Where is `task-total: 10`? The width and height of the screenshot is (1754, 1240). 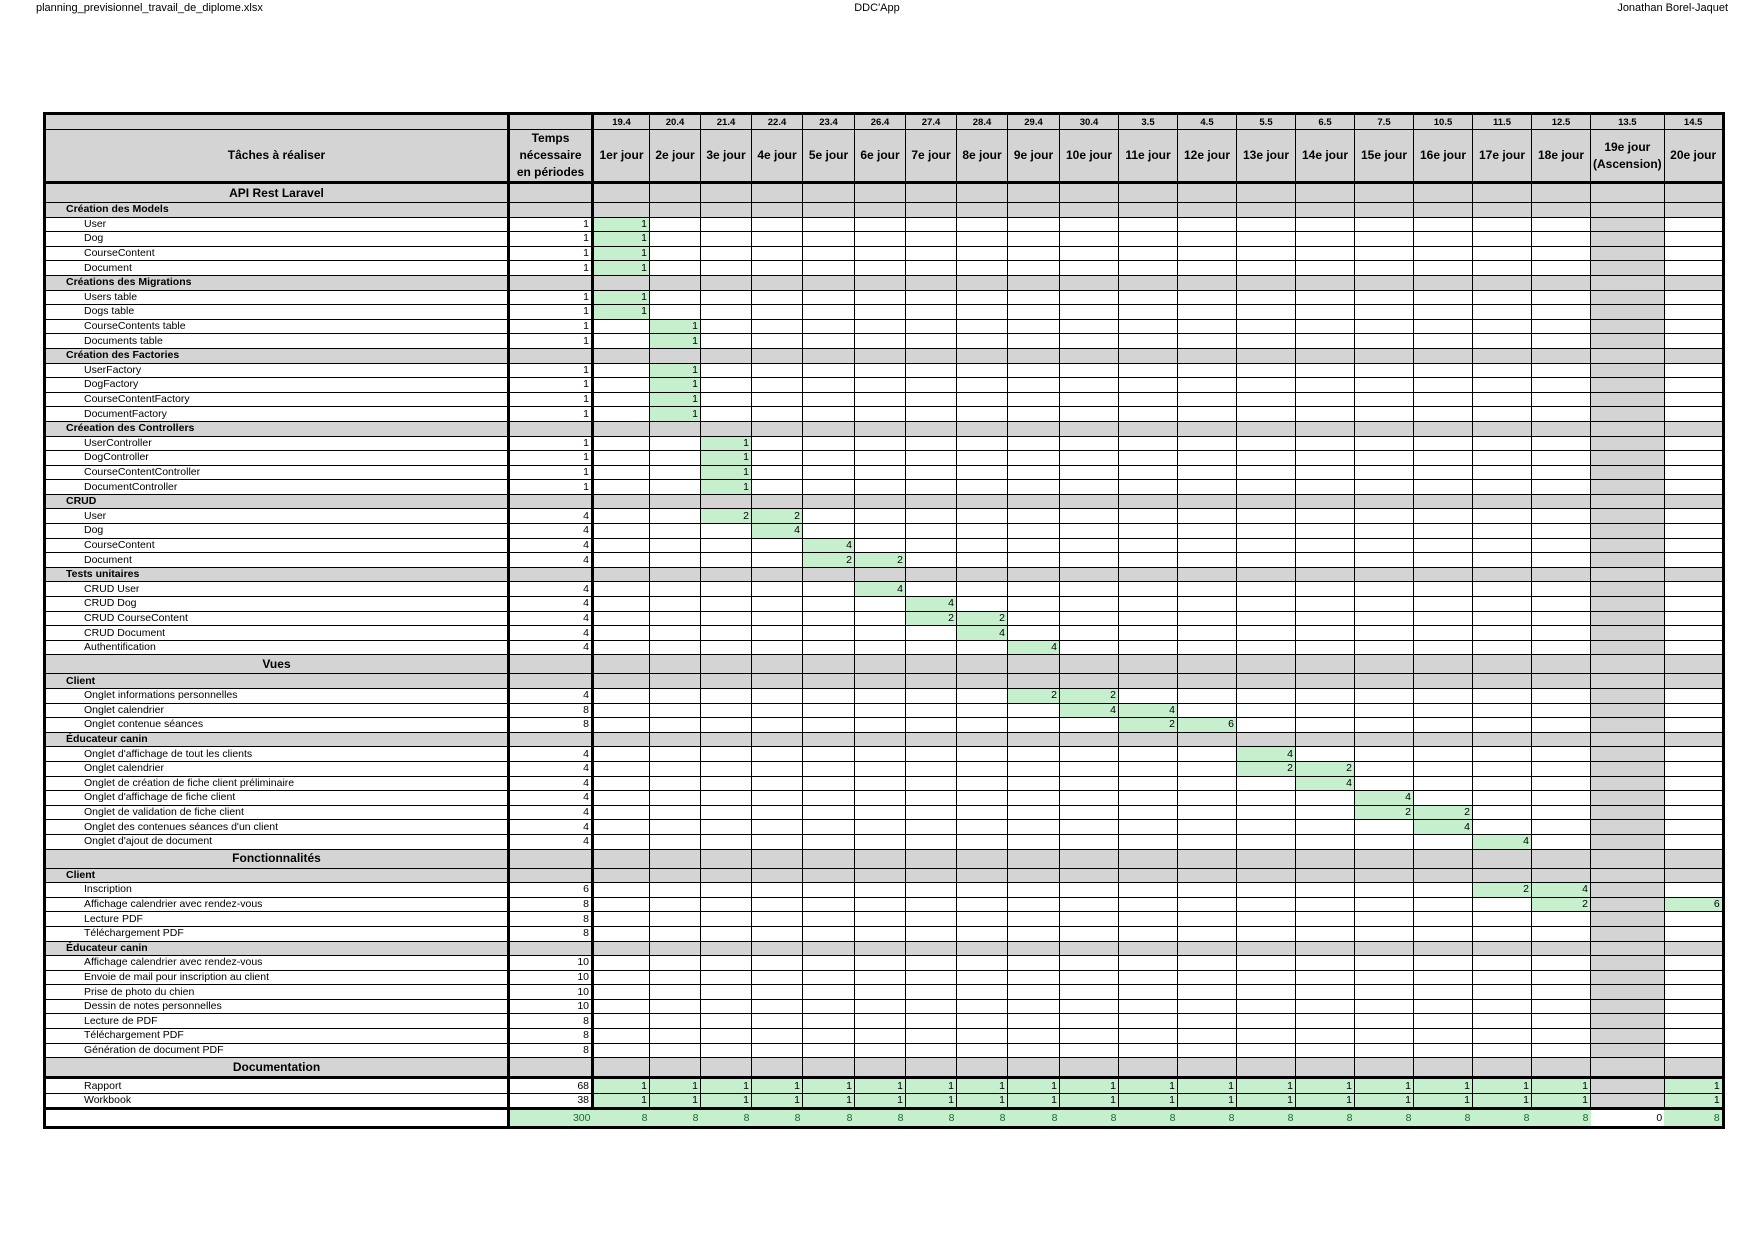
task-total: 10 is located at coordinates (551, 977).